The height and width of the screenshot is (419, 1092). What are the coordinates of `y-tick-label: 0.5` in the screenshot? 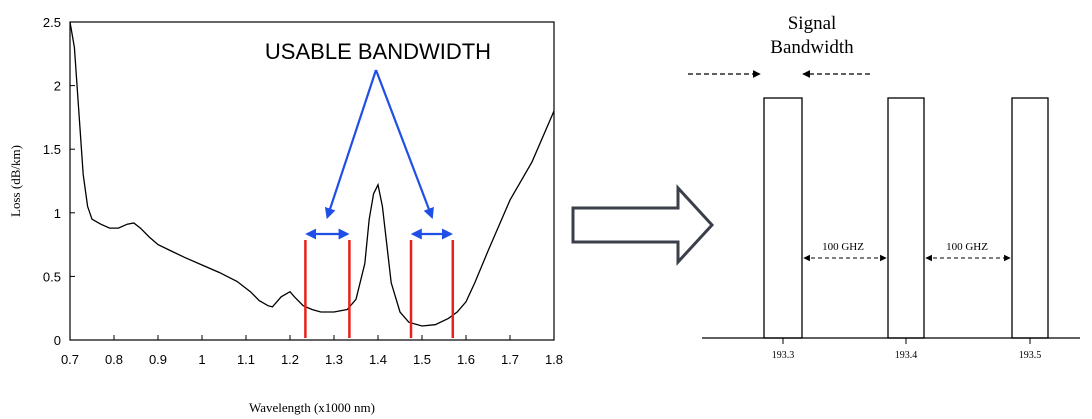 It's located at (52, 276).